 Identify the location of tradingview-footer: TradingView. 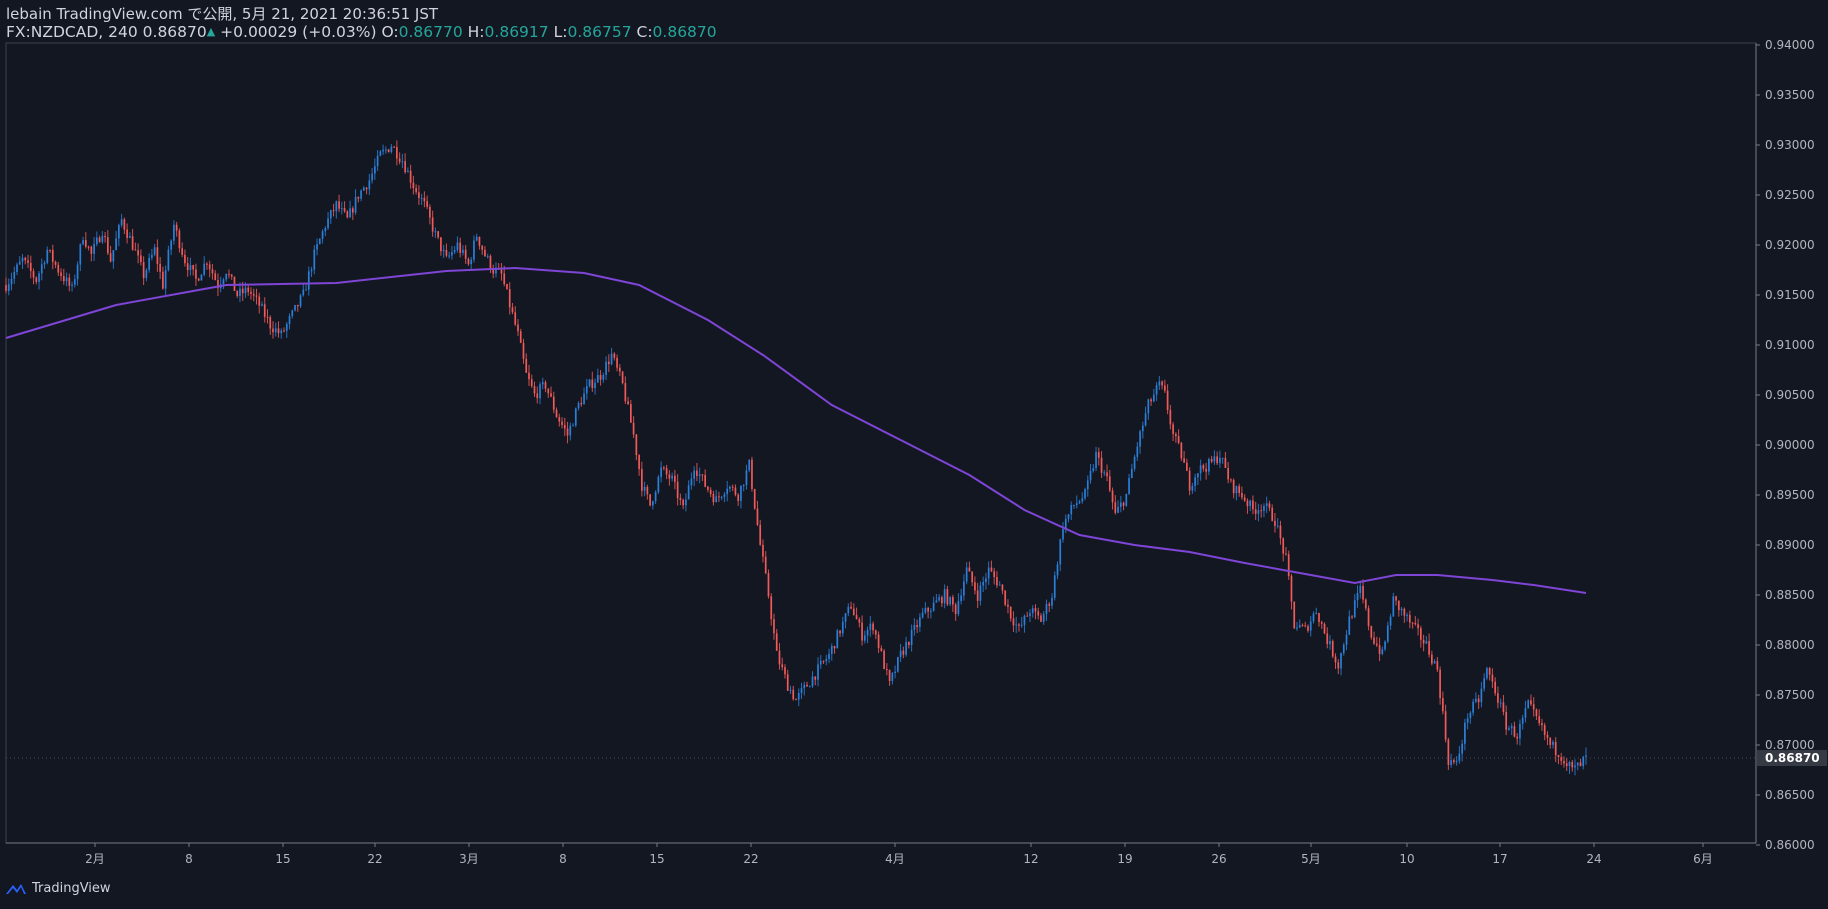
(58, 888).